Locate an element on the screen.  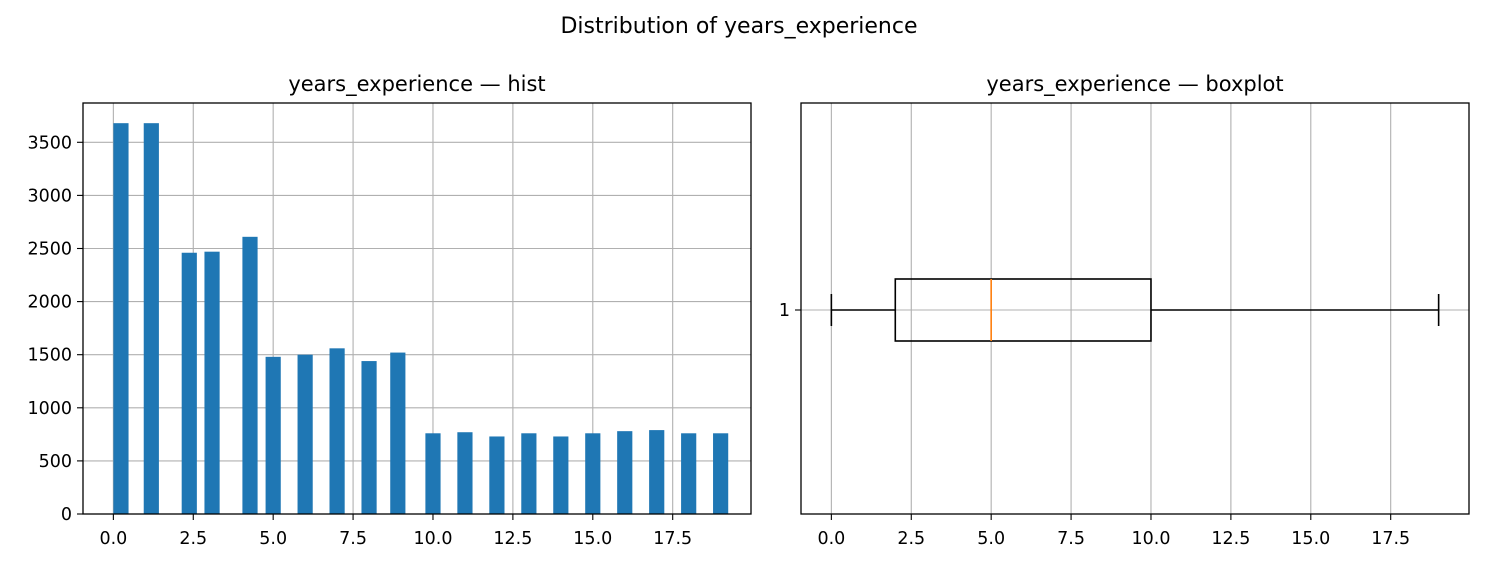
boxplot-box is located at coordinates (1023, 310).